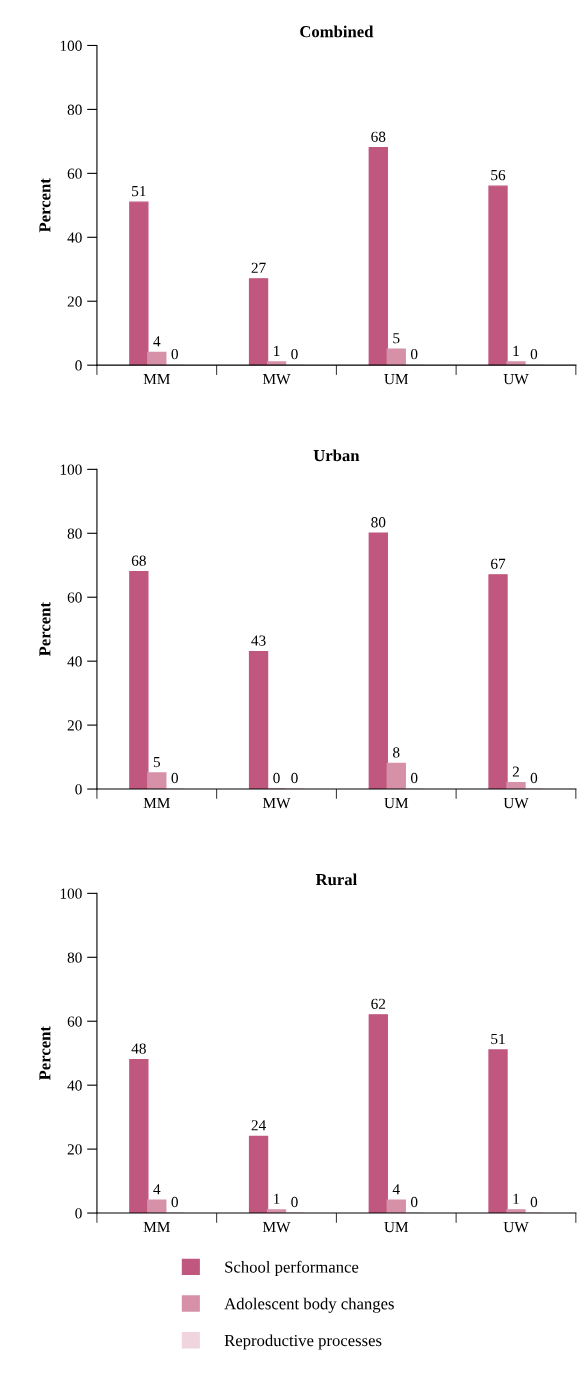 The width and height of the screenshot is (577, 1378). What do you see at coordinates (309, 1305) in the screenshot?
I see `legend-label: Adolescent body changes` at bounding box center [309, 1305].